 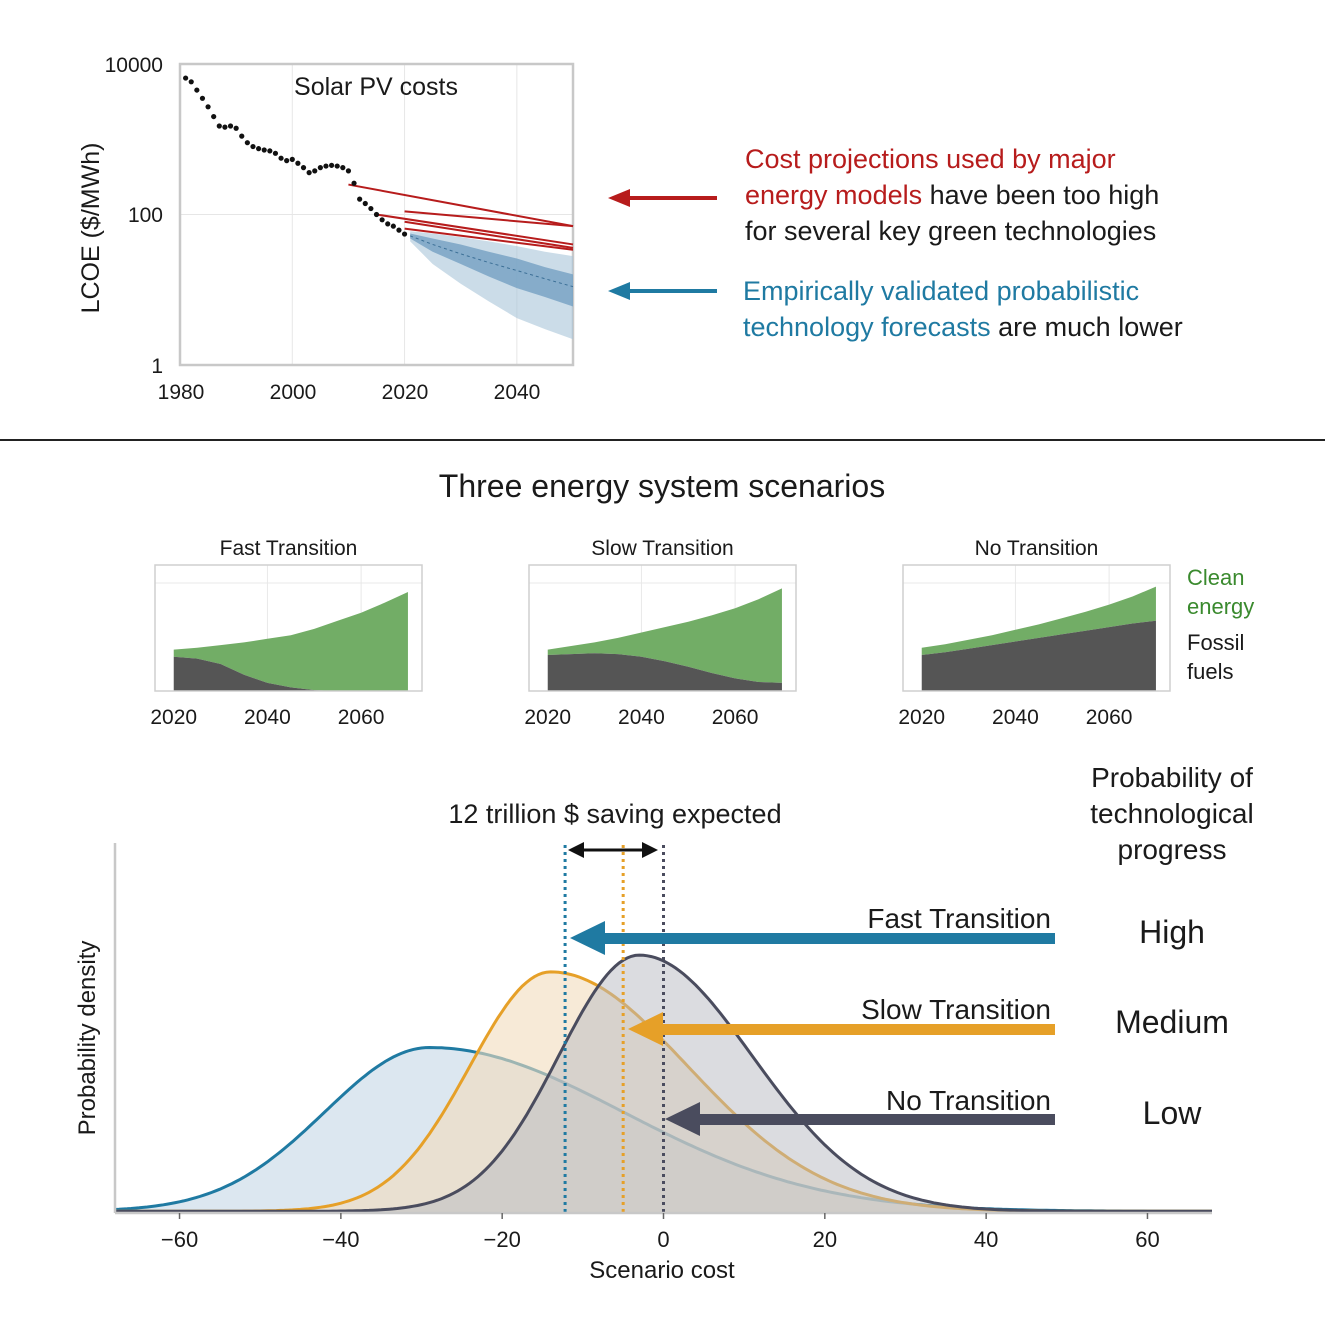 What do you see at coordinates (876, 1119) in the screenshot?
I see `no-arrow-shaft` at bounding box center [876, 1119].